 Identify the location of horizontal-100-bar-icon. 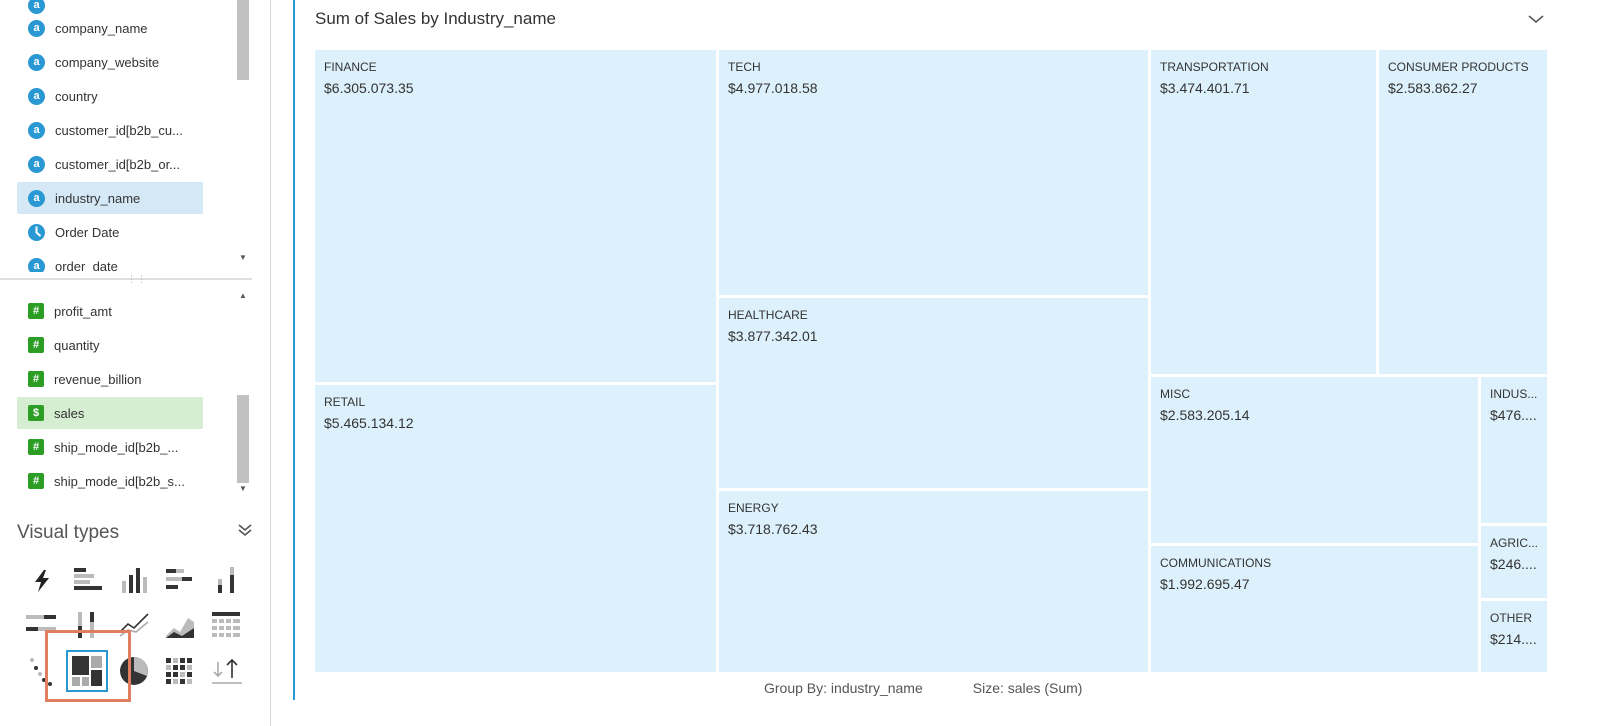
(42, 625).